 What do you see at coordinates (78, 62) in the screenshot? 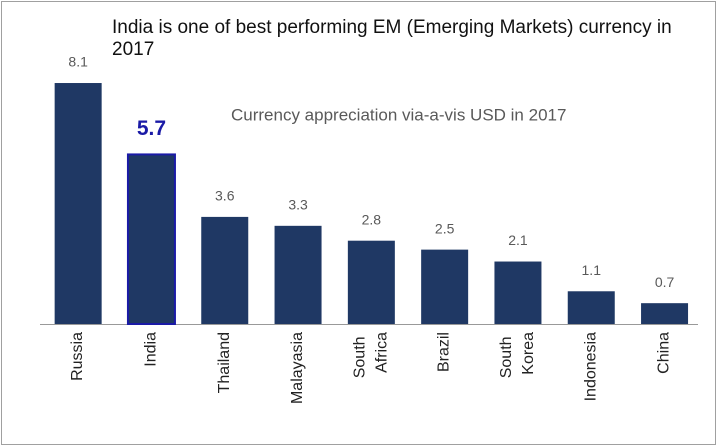
I see `value-label: 8.1` at bounding box center [78, 62].